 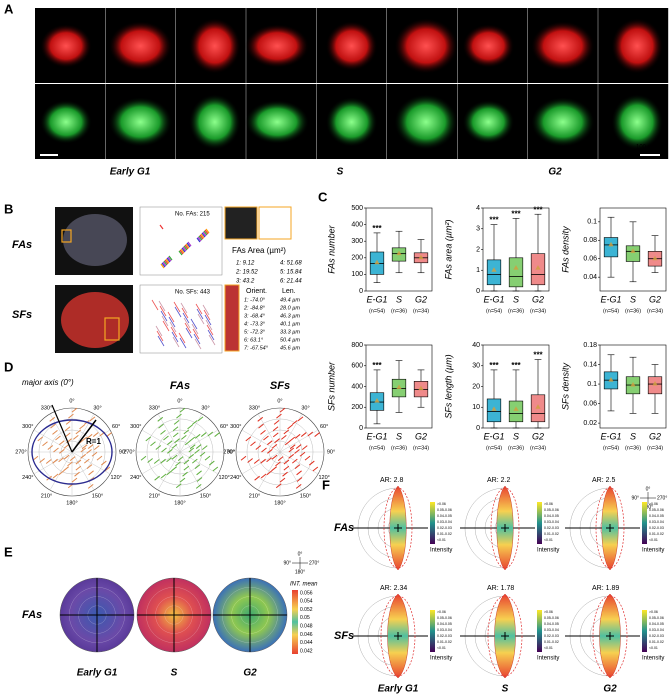 What do you see at coordinates (115, 478) in the screenshot?
I see `angle-label: 120°` at bounding box center [115, 478].